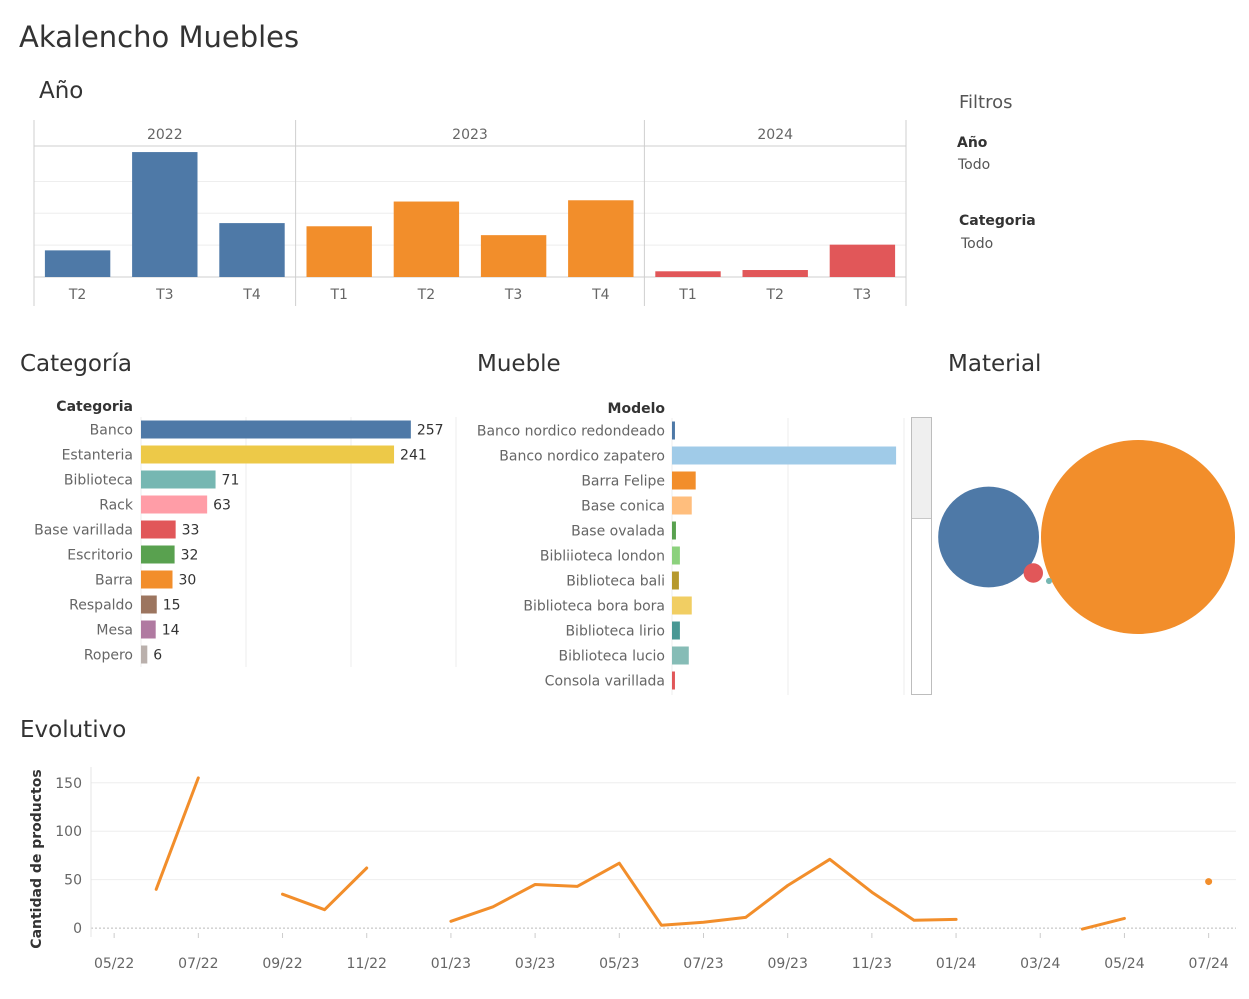  What do you see at coordinates (594, 607) in the screenshot?
I see `furn-chart-label: Biblioteca bora bora` at bounding box center [594, 607].